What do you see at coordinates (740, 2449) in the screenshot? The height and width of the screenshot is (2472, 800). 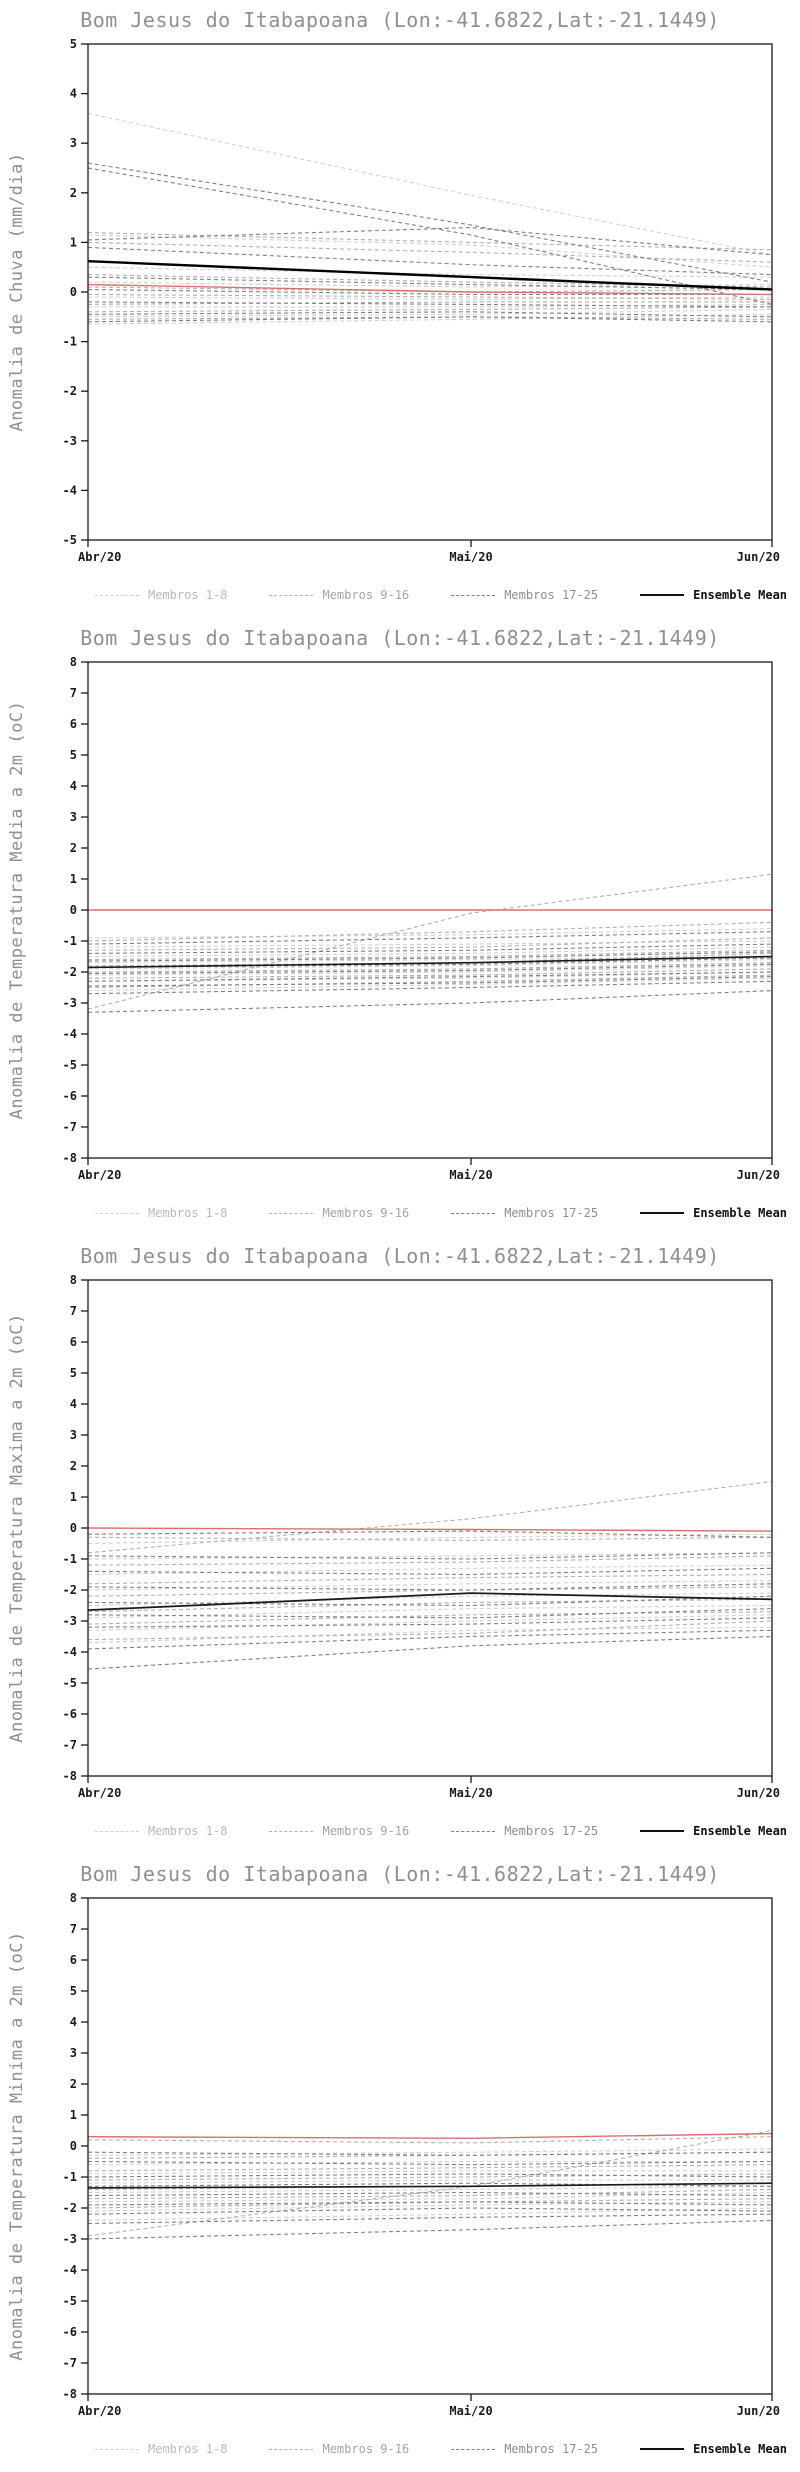 I see `legend-label: Ensemble Mean` at bounding box center [740, 2449].